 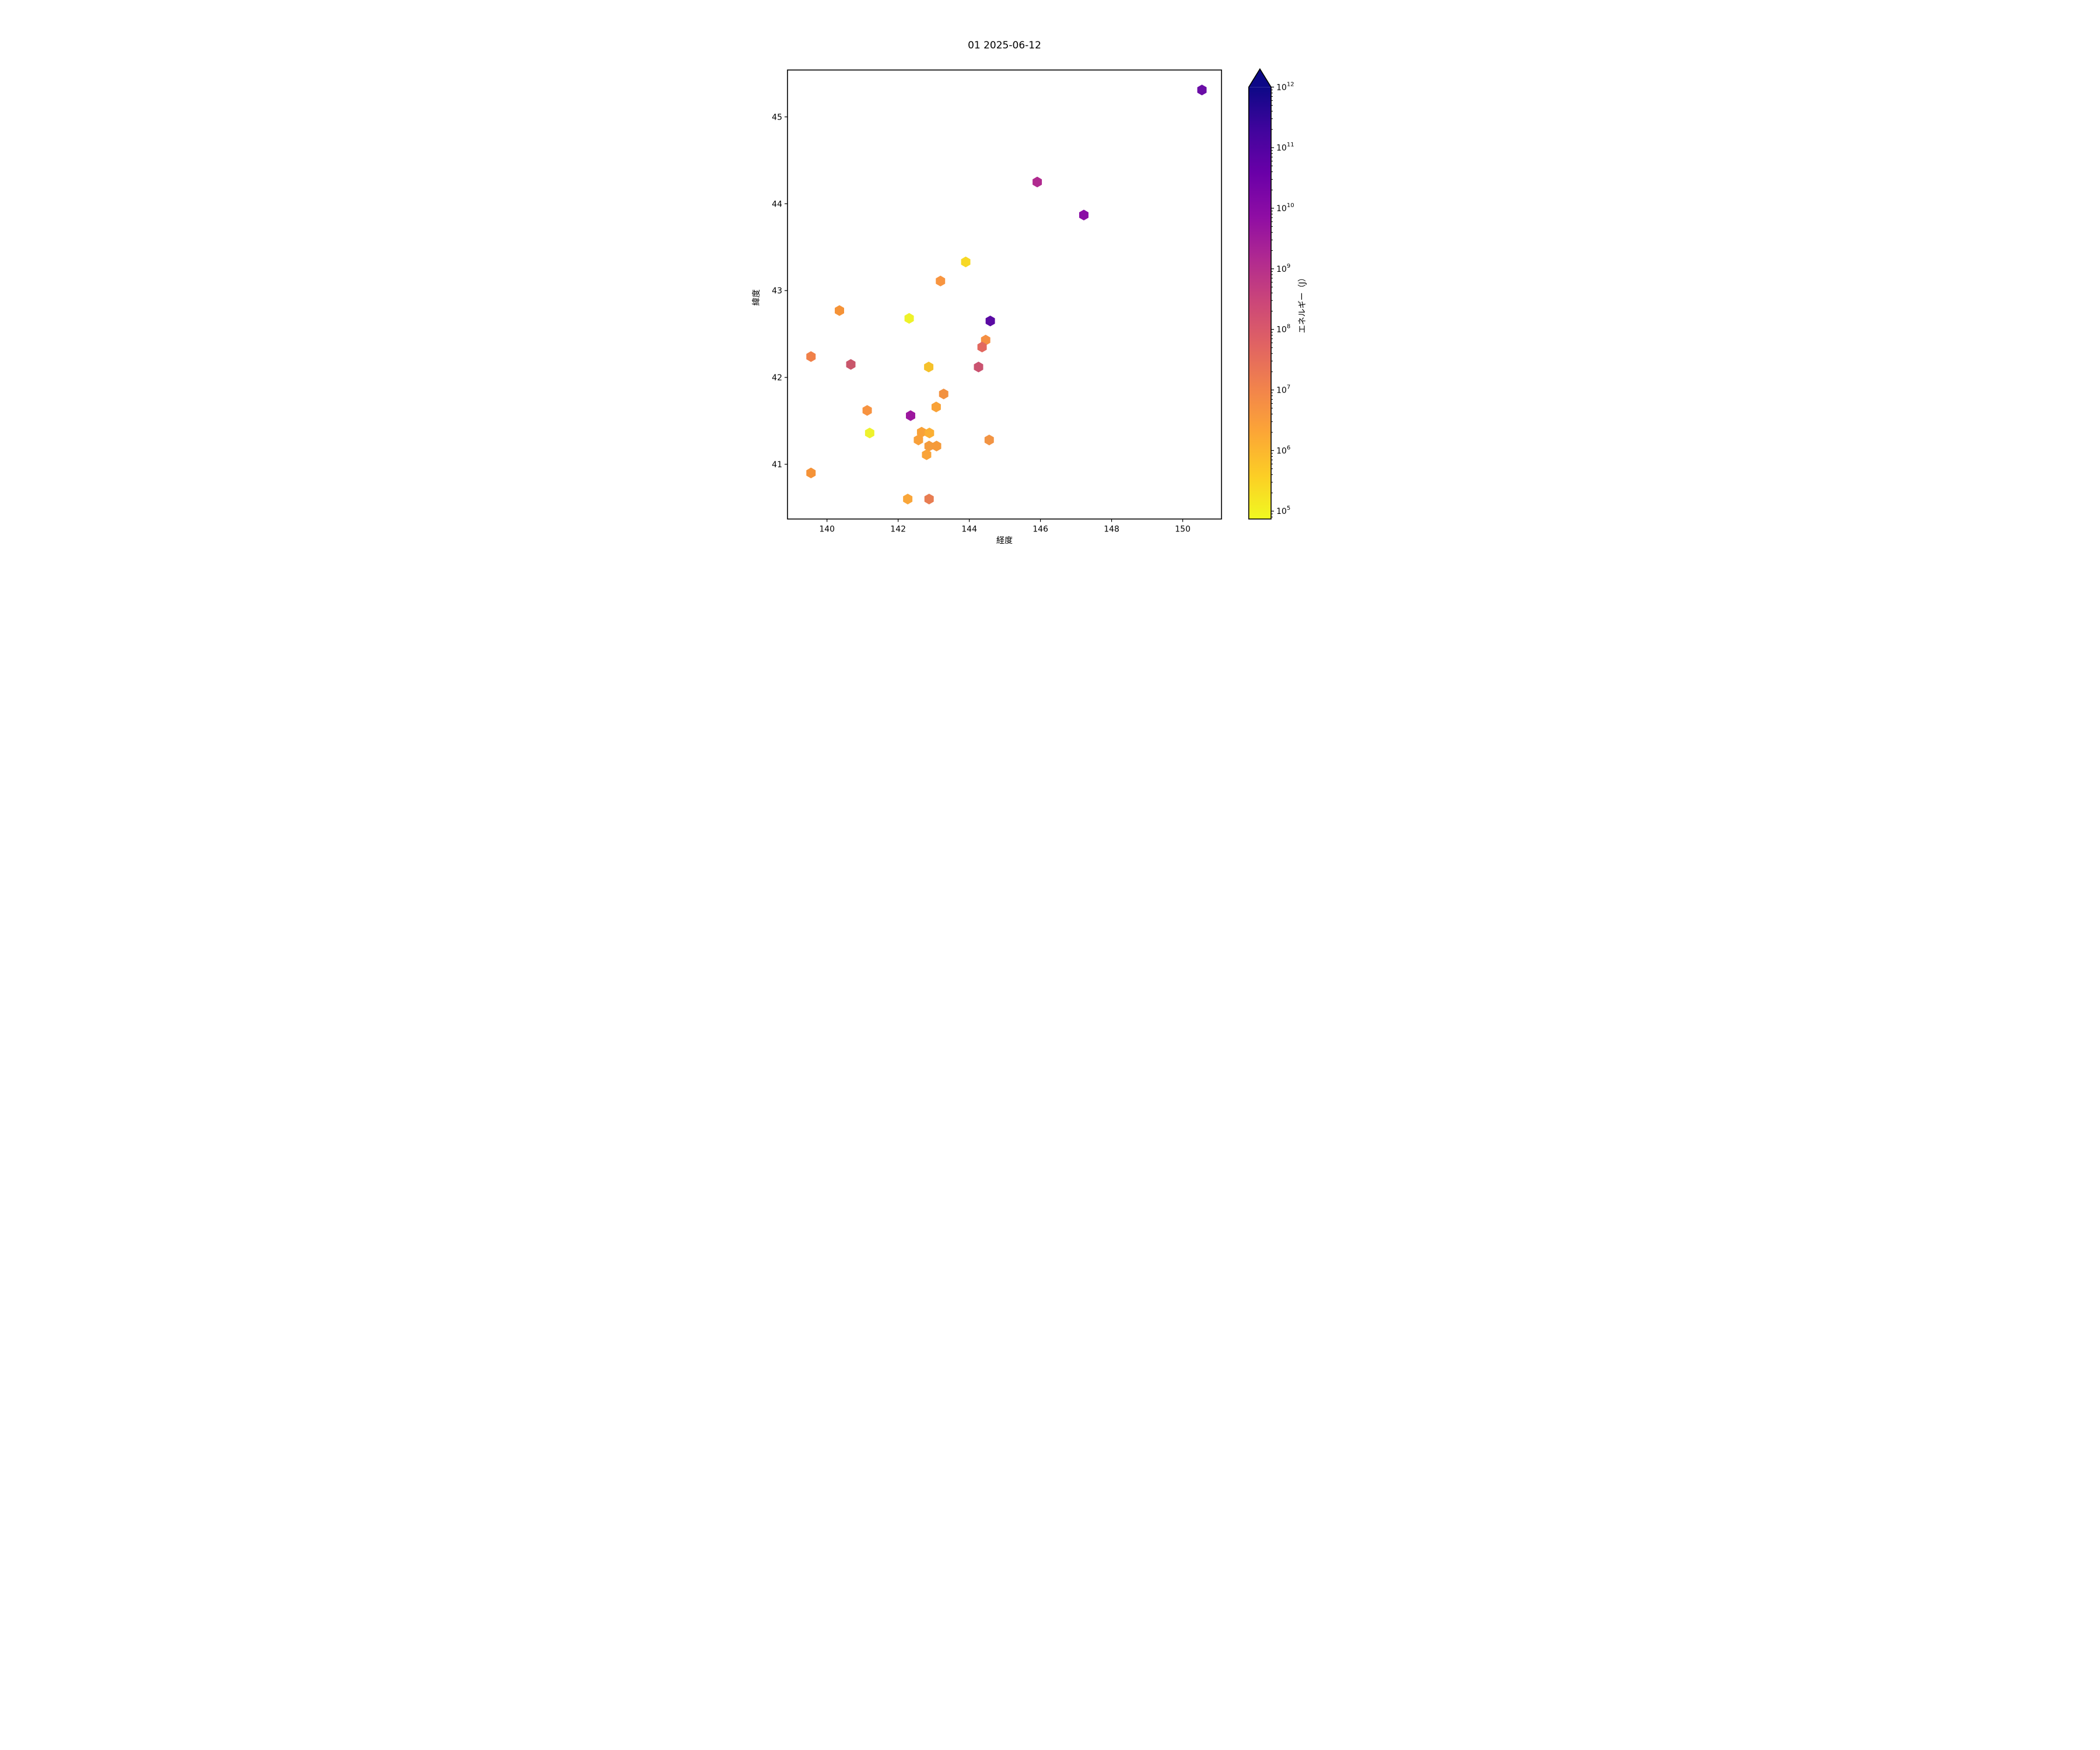 What do you see at coordinates (827, 529) in the screenshot?
I see `x-axis-tick-label: 140` at bounding box center [827, 529].